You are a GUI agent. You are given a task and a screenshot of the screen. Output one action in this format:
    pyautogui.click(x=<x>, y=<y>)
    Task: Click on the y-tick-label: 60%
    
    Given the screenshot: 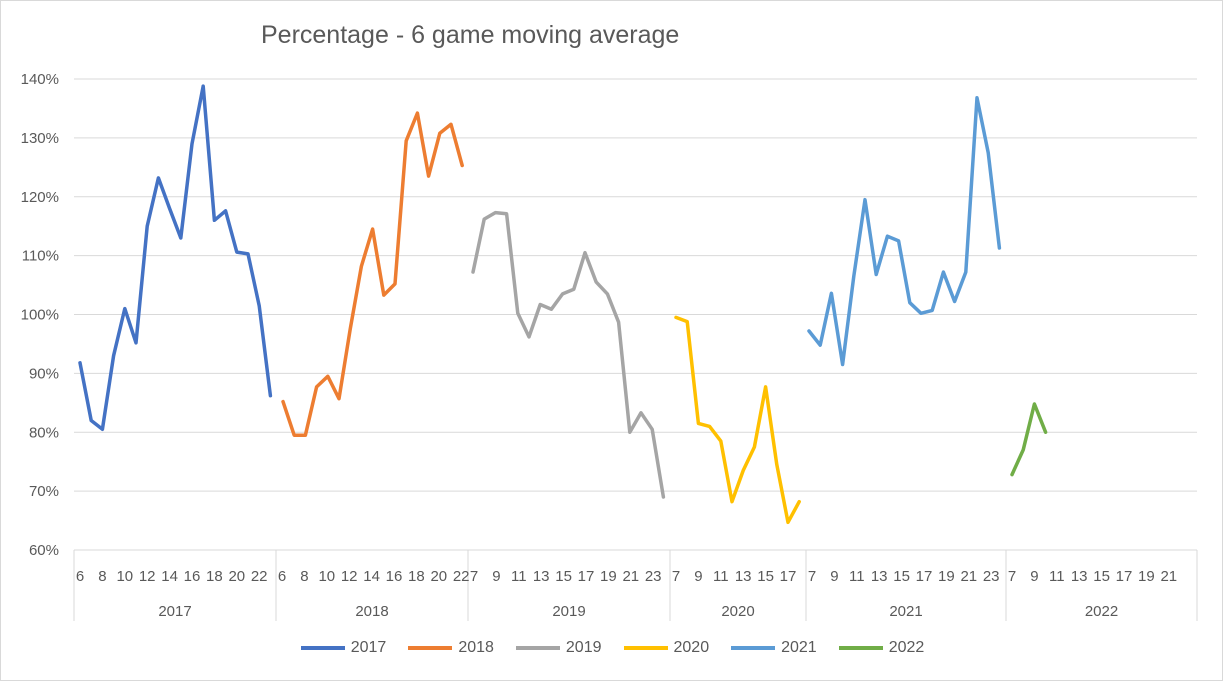 What is the action you would take?
    pyautogui.click(x=44, y=550)
    